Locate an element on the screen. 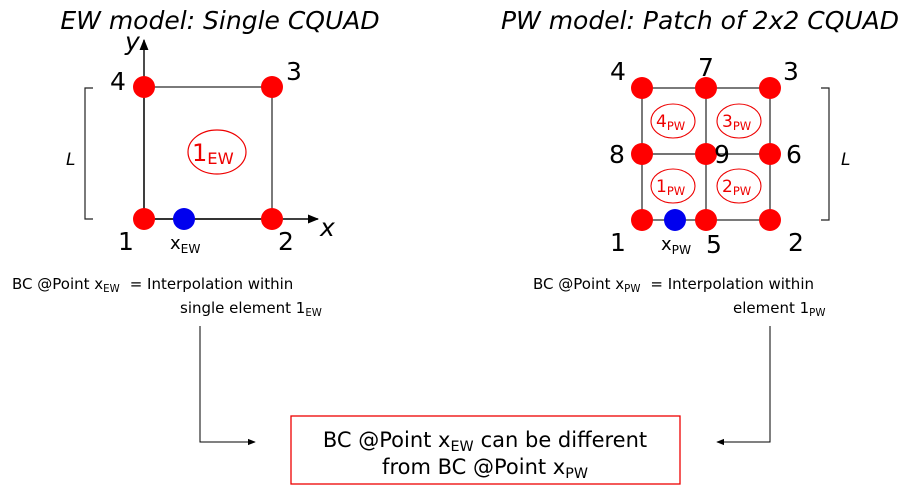 The height and width of the screenshot is (489, 909). element-label: 4PW is located at coordinates (671, 122).